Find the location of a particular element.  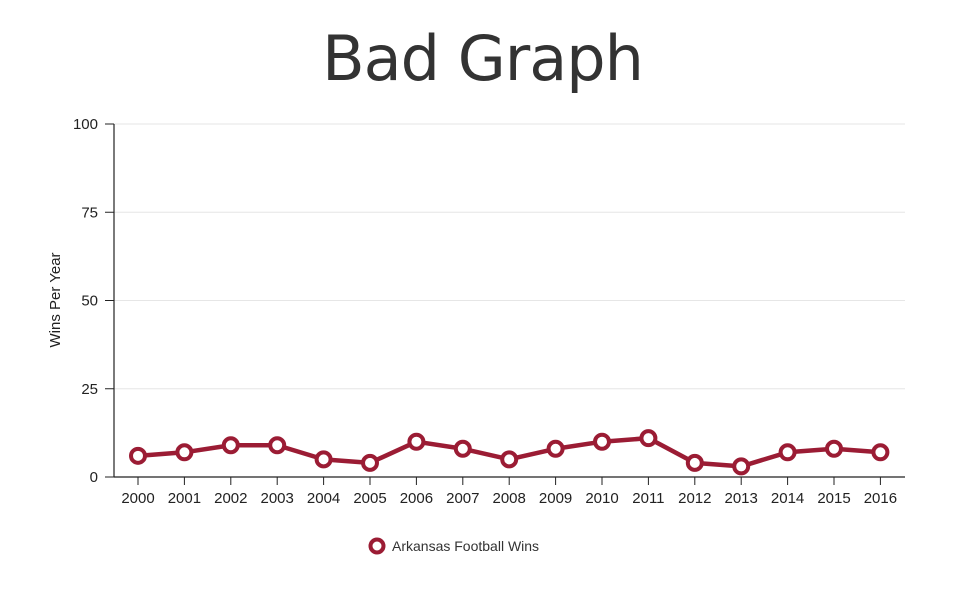

x-tick-label: 2014 is located at coordinates (787, 498).